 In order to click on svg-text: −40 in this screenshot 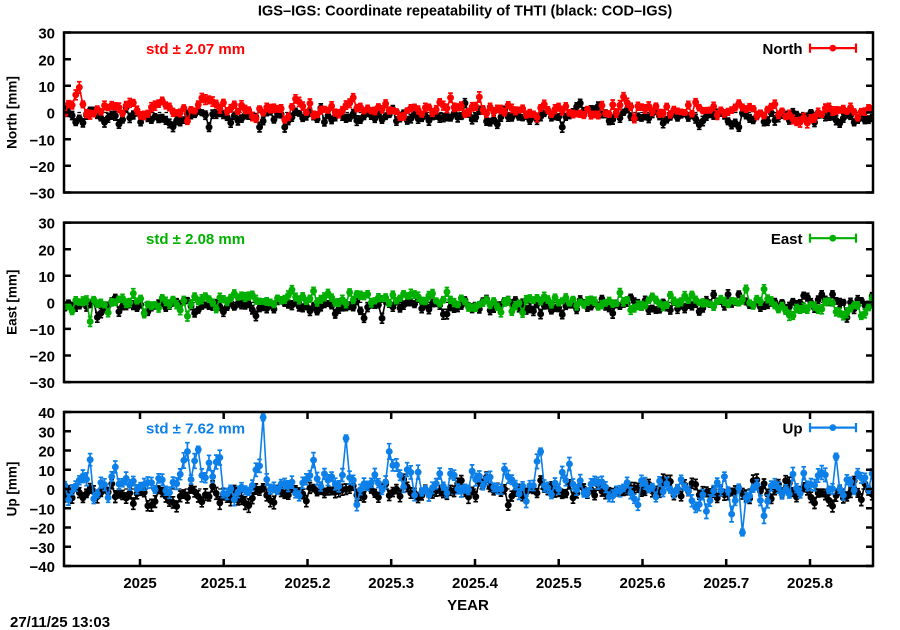, I will do `click(42, 567)`.